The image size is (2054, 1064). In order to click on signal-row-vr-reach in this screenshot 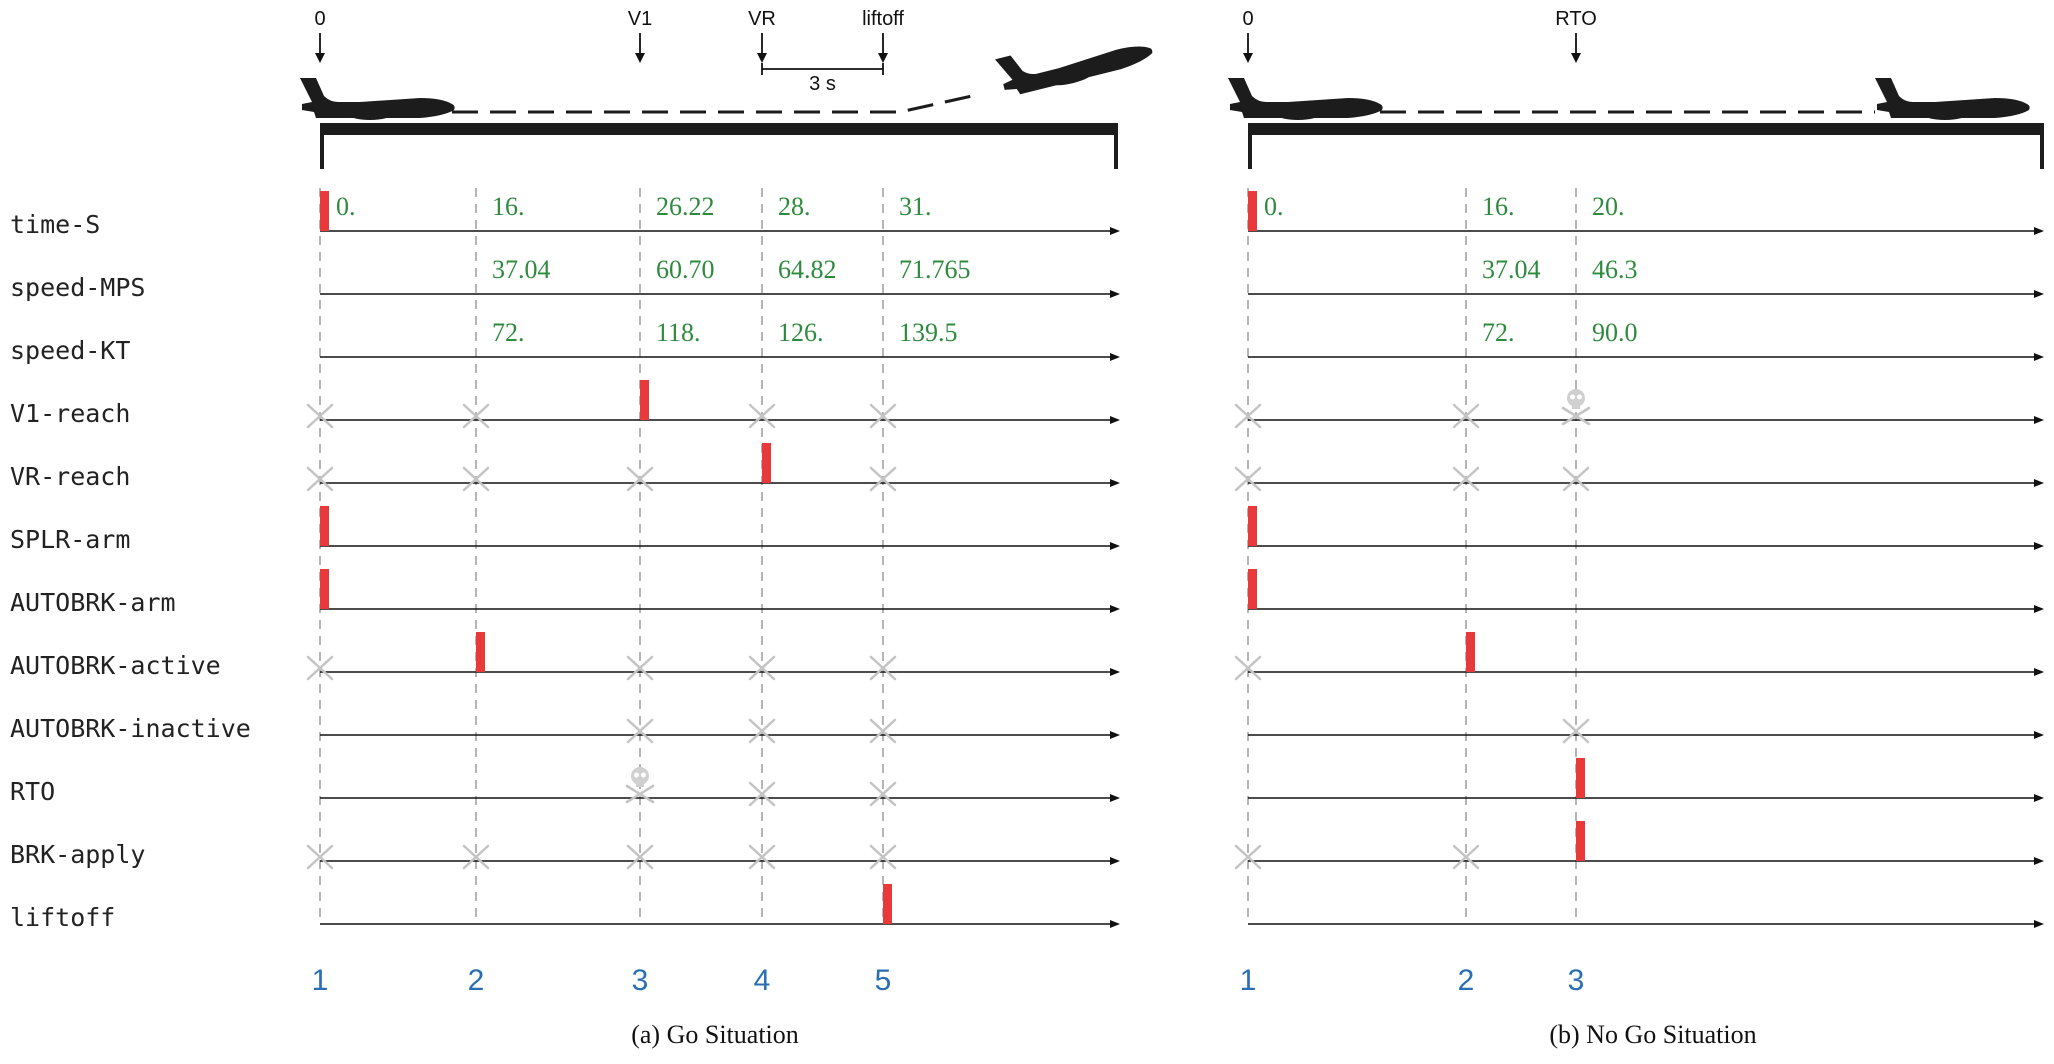, I will do `click(1639, 479)`.